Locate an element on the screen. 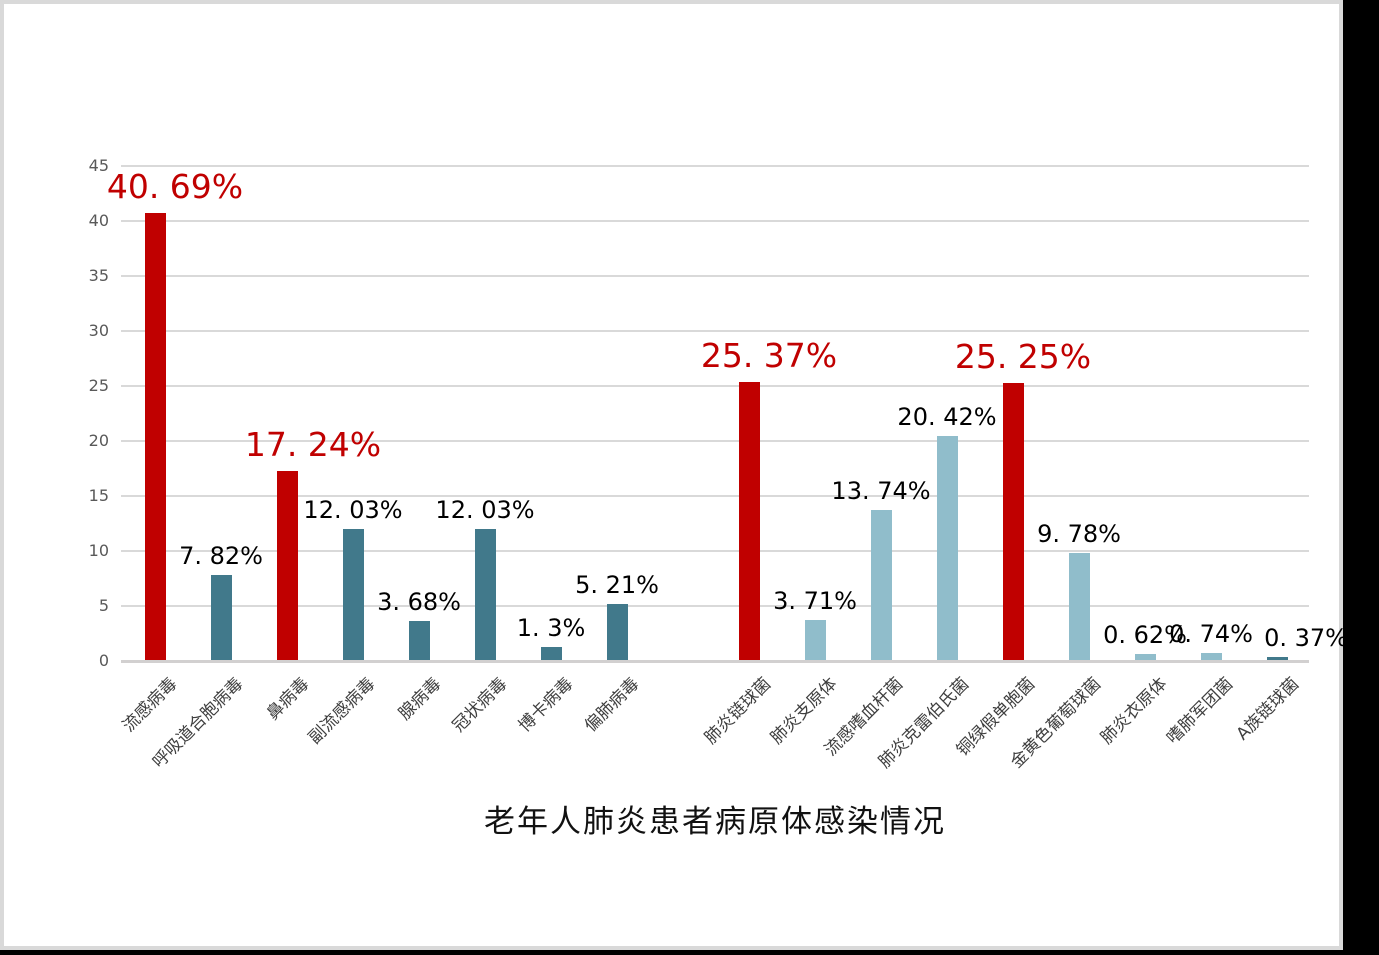 This screenshot has height=955, width=1379. y-tick-label: 25 is located at coordinates (98, 385).